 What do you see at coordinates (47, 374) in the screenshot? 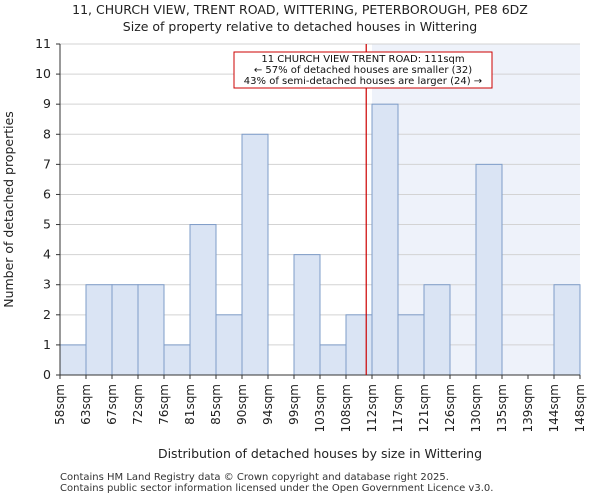
I see `y-tick-label: 0` at bounding box center [47, 374].